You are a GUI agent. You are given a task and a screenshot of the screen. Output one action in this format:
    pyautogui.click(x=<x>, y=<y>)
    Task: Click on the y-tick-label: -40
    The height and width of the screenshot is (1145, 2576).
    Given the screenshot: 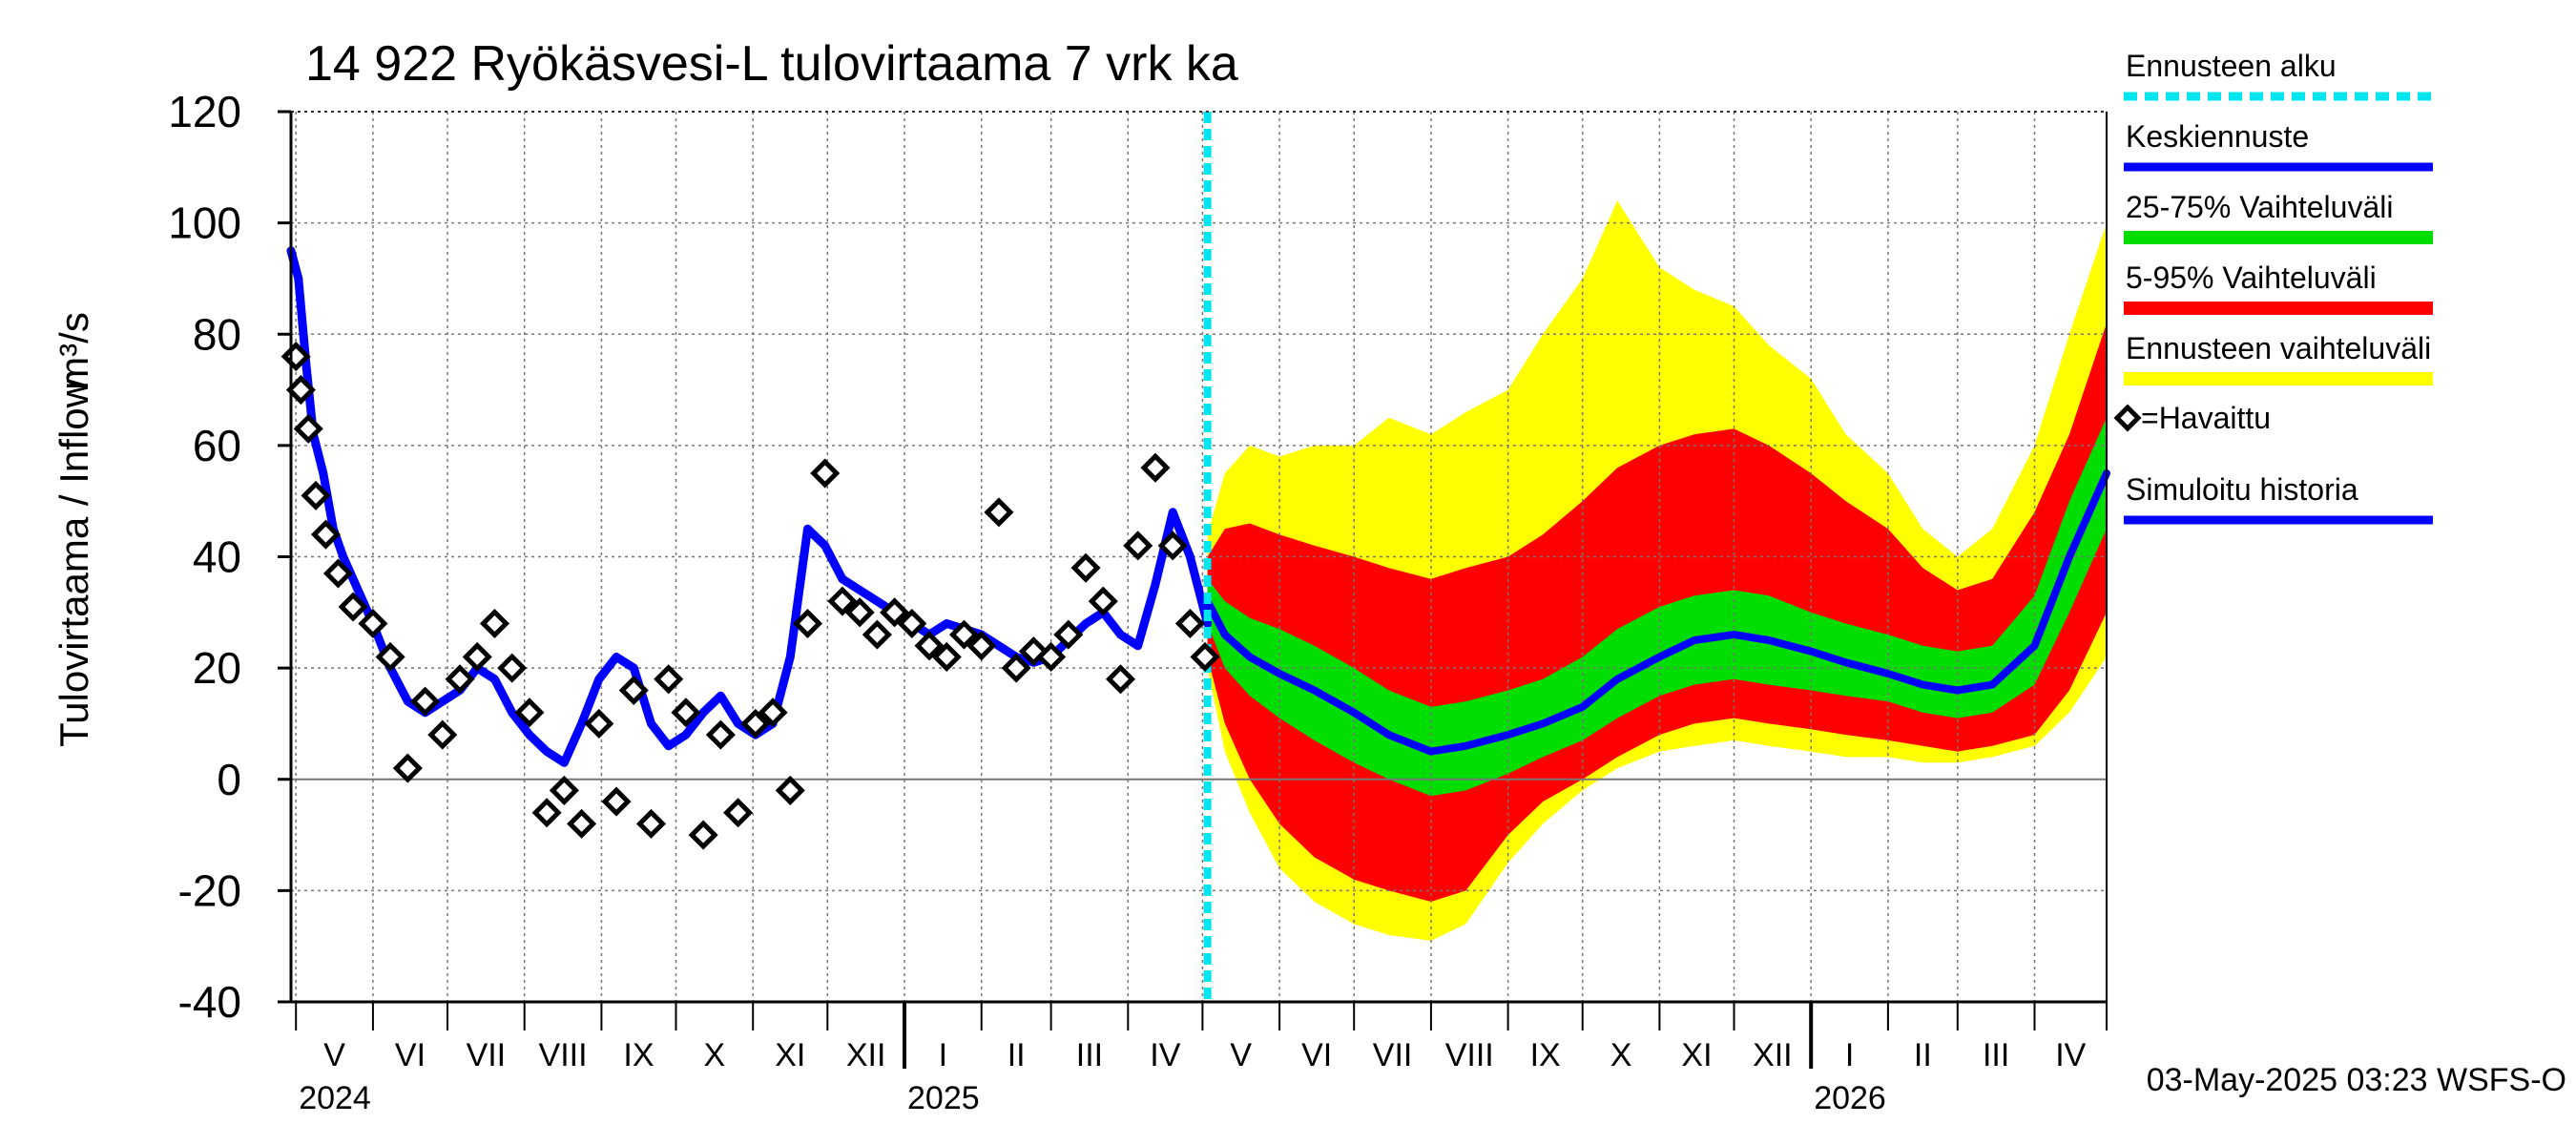 What is the action you would take?
    pyautogui.click(x=209, y=1002)
    